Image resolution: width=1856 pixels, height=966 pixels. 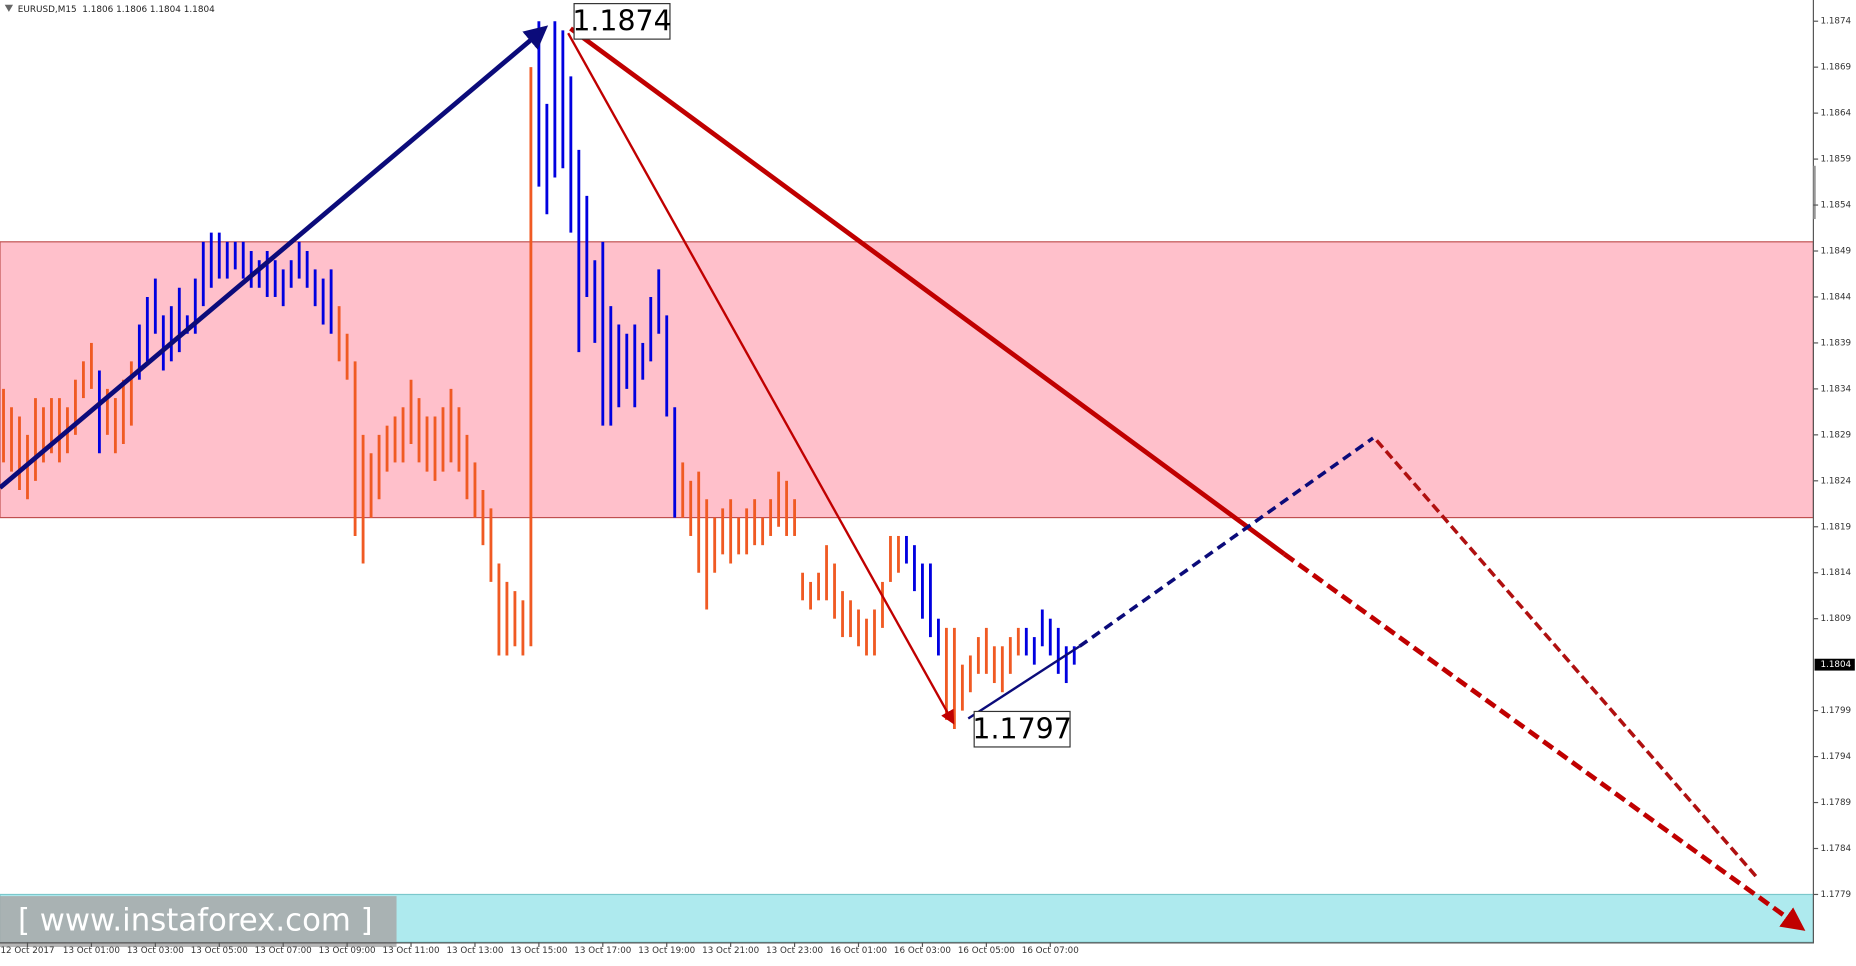 What do you see at coordinates (730, 951) in the screenshot?
I see `x-tick-label: 13 Oct 21:00` at bounding box center [730, 951].